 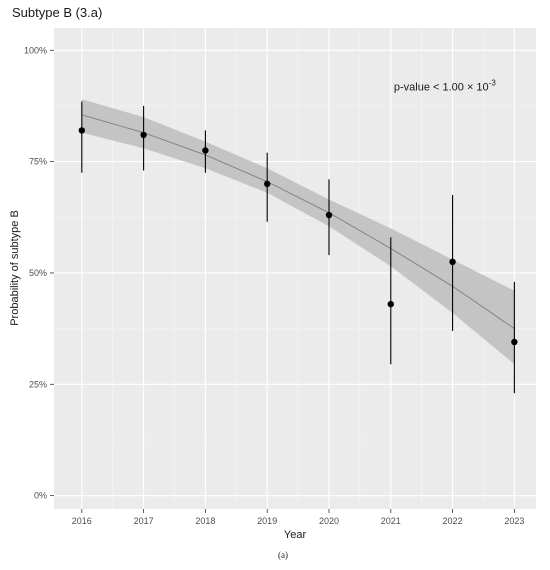 I want to click on x-tick-label: 2016, so click(x=82, y=521).